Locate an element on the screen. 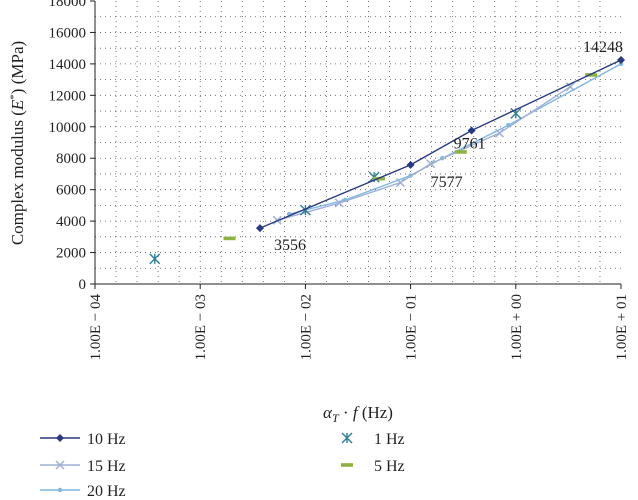  y-tick-label: 6000 is located at coordinates (71, 191).